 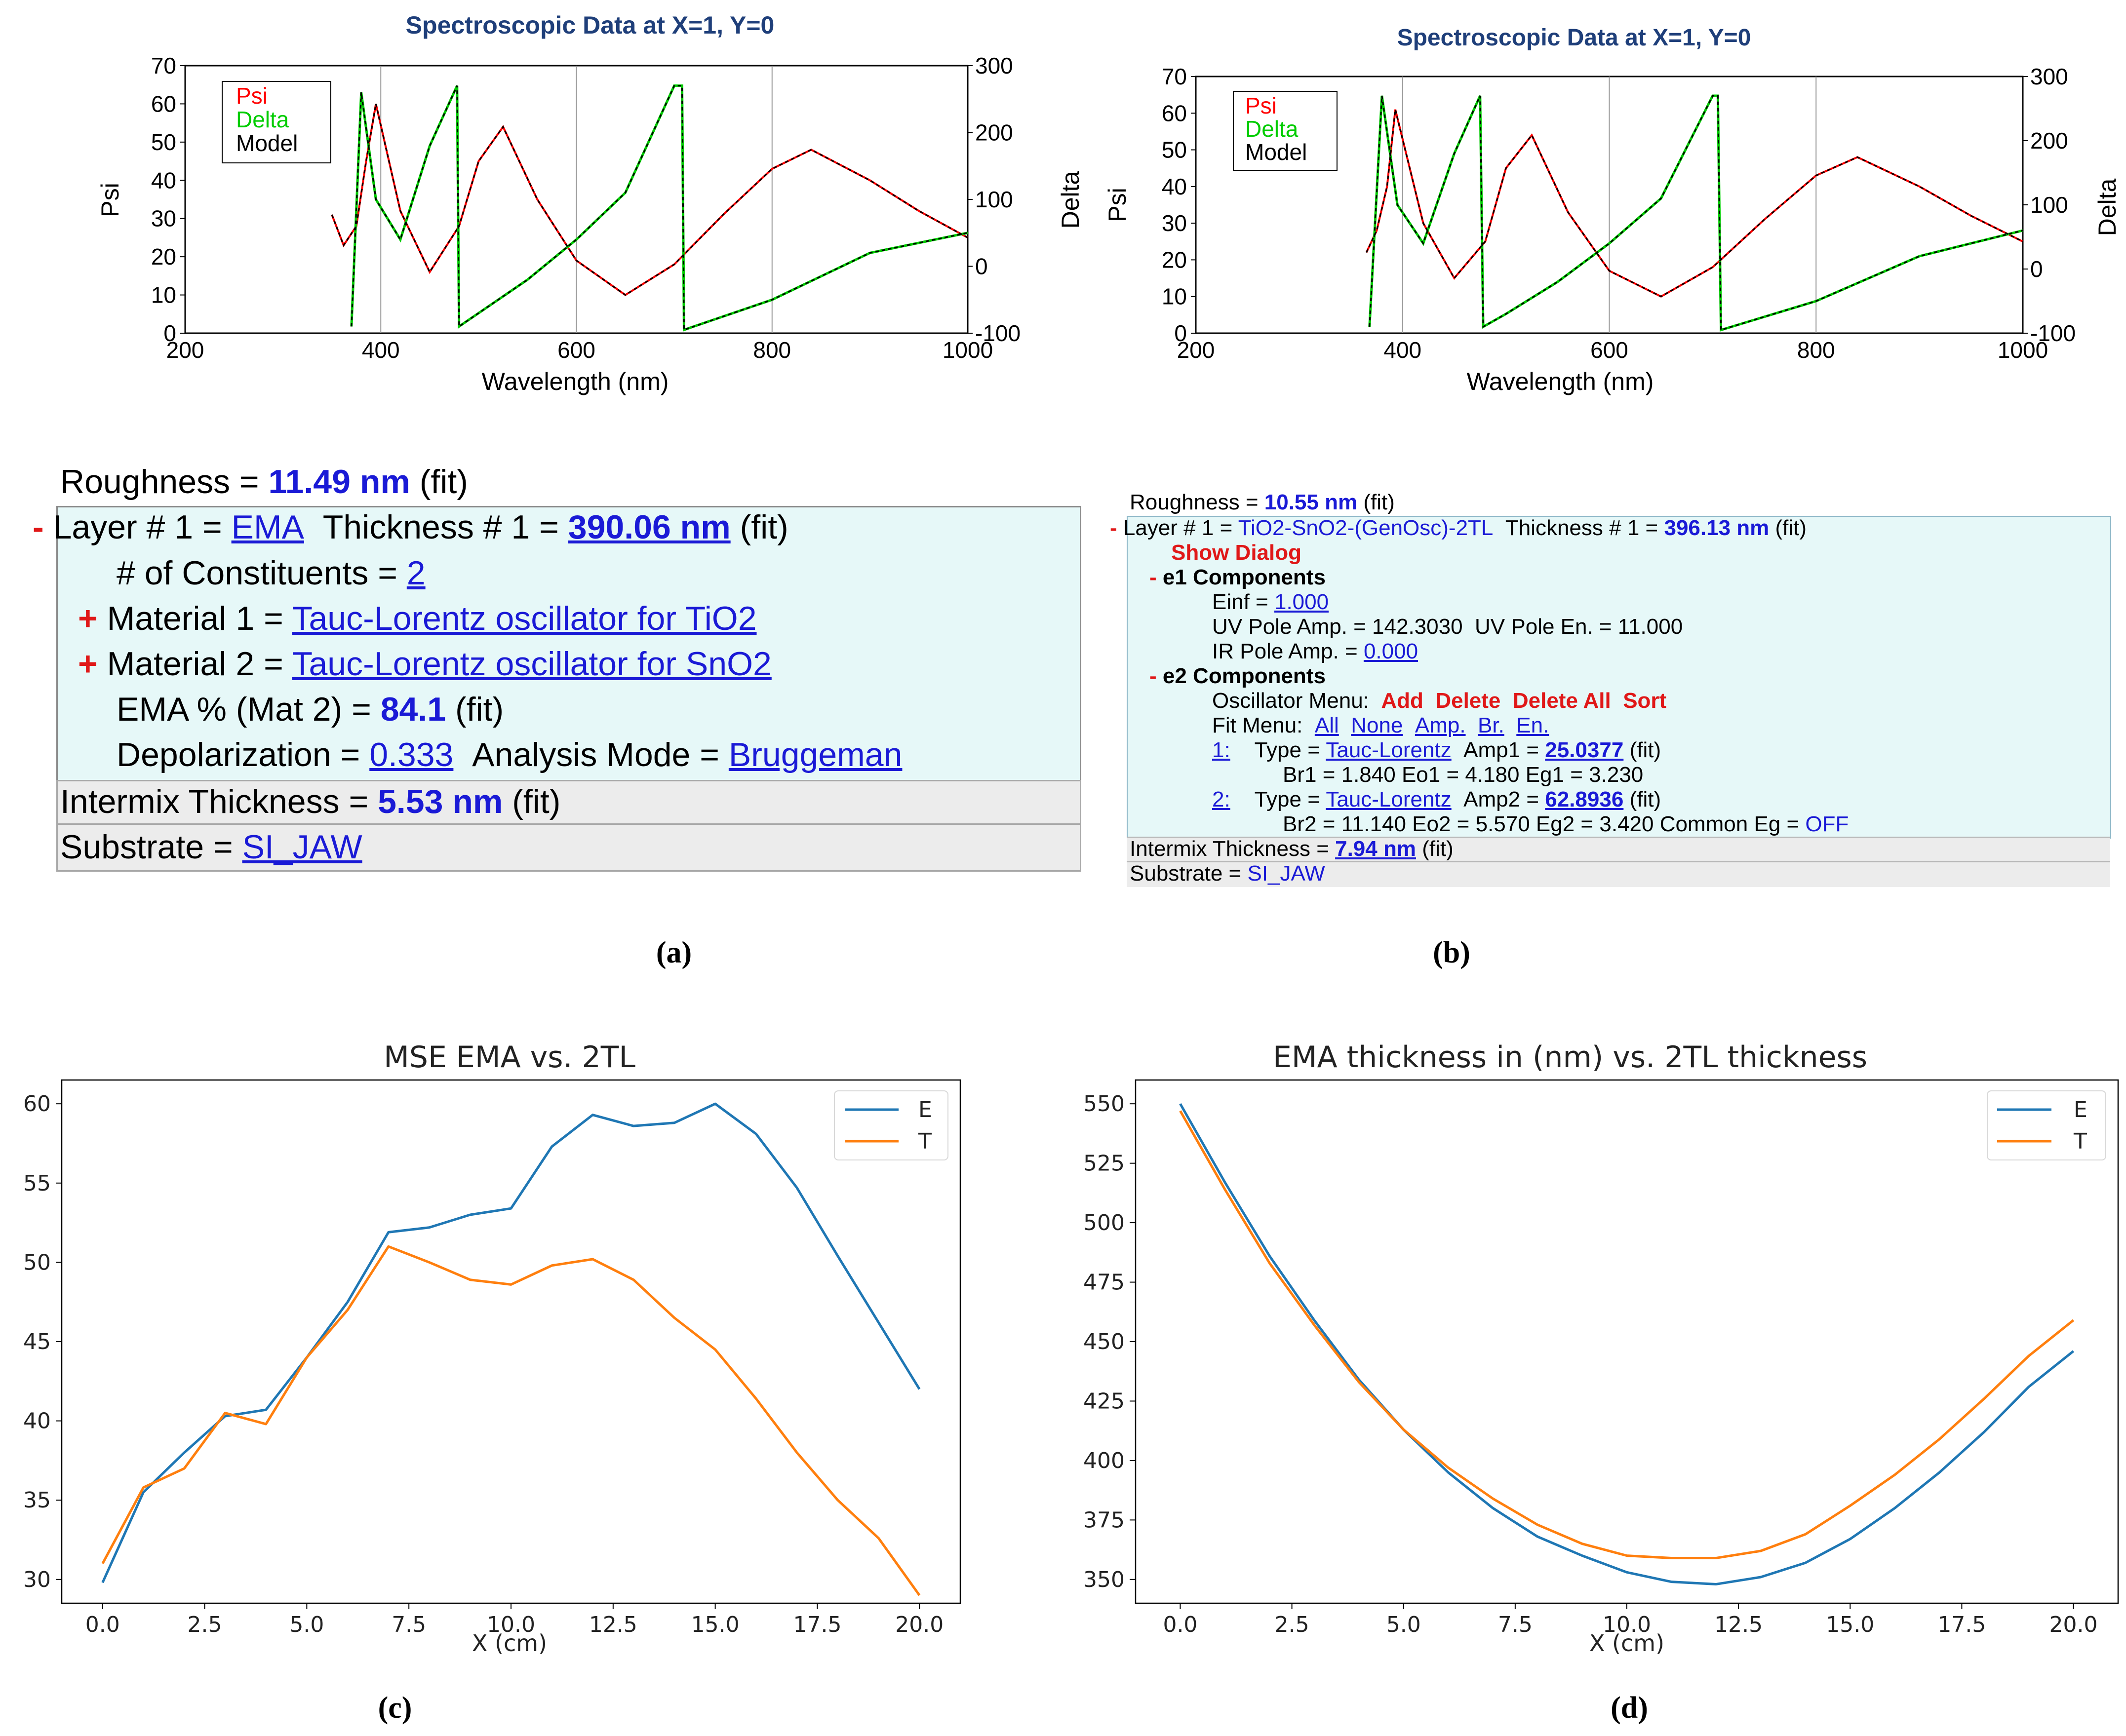 What do you see at coordinates (264, 482) in the screenshot?
I see `roughness-row-a: Roughness = 11.49 nm (fit)` at bounding box center [264, 482].